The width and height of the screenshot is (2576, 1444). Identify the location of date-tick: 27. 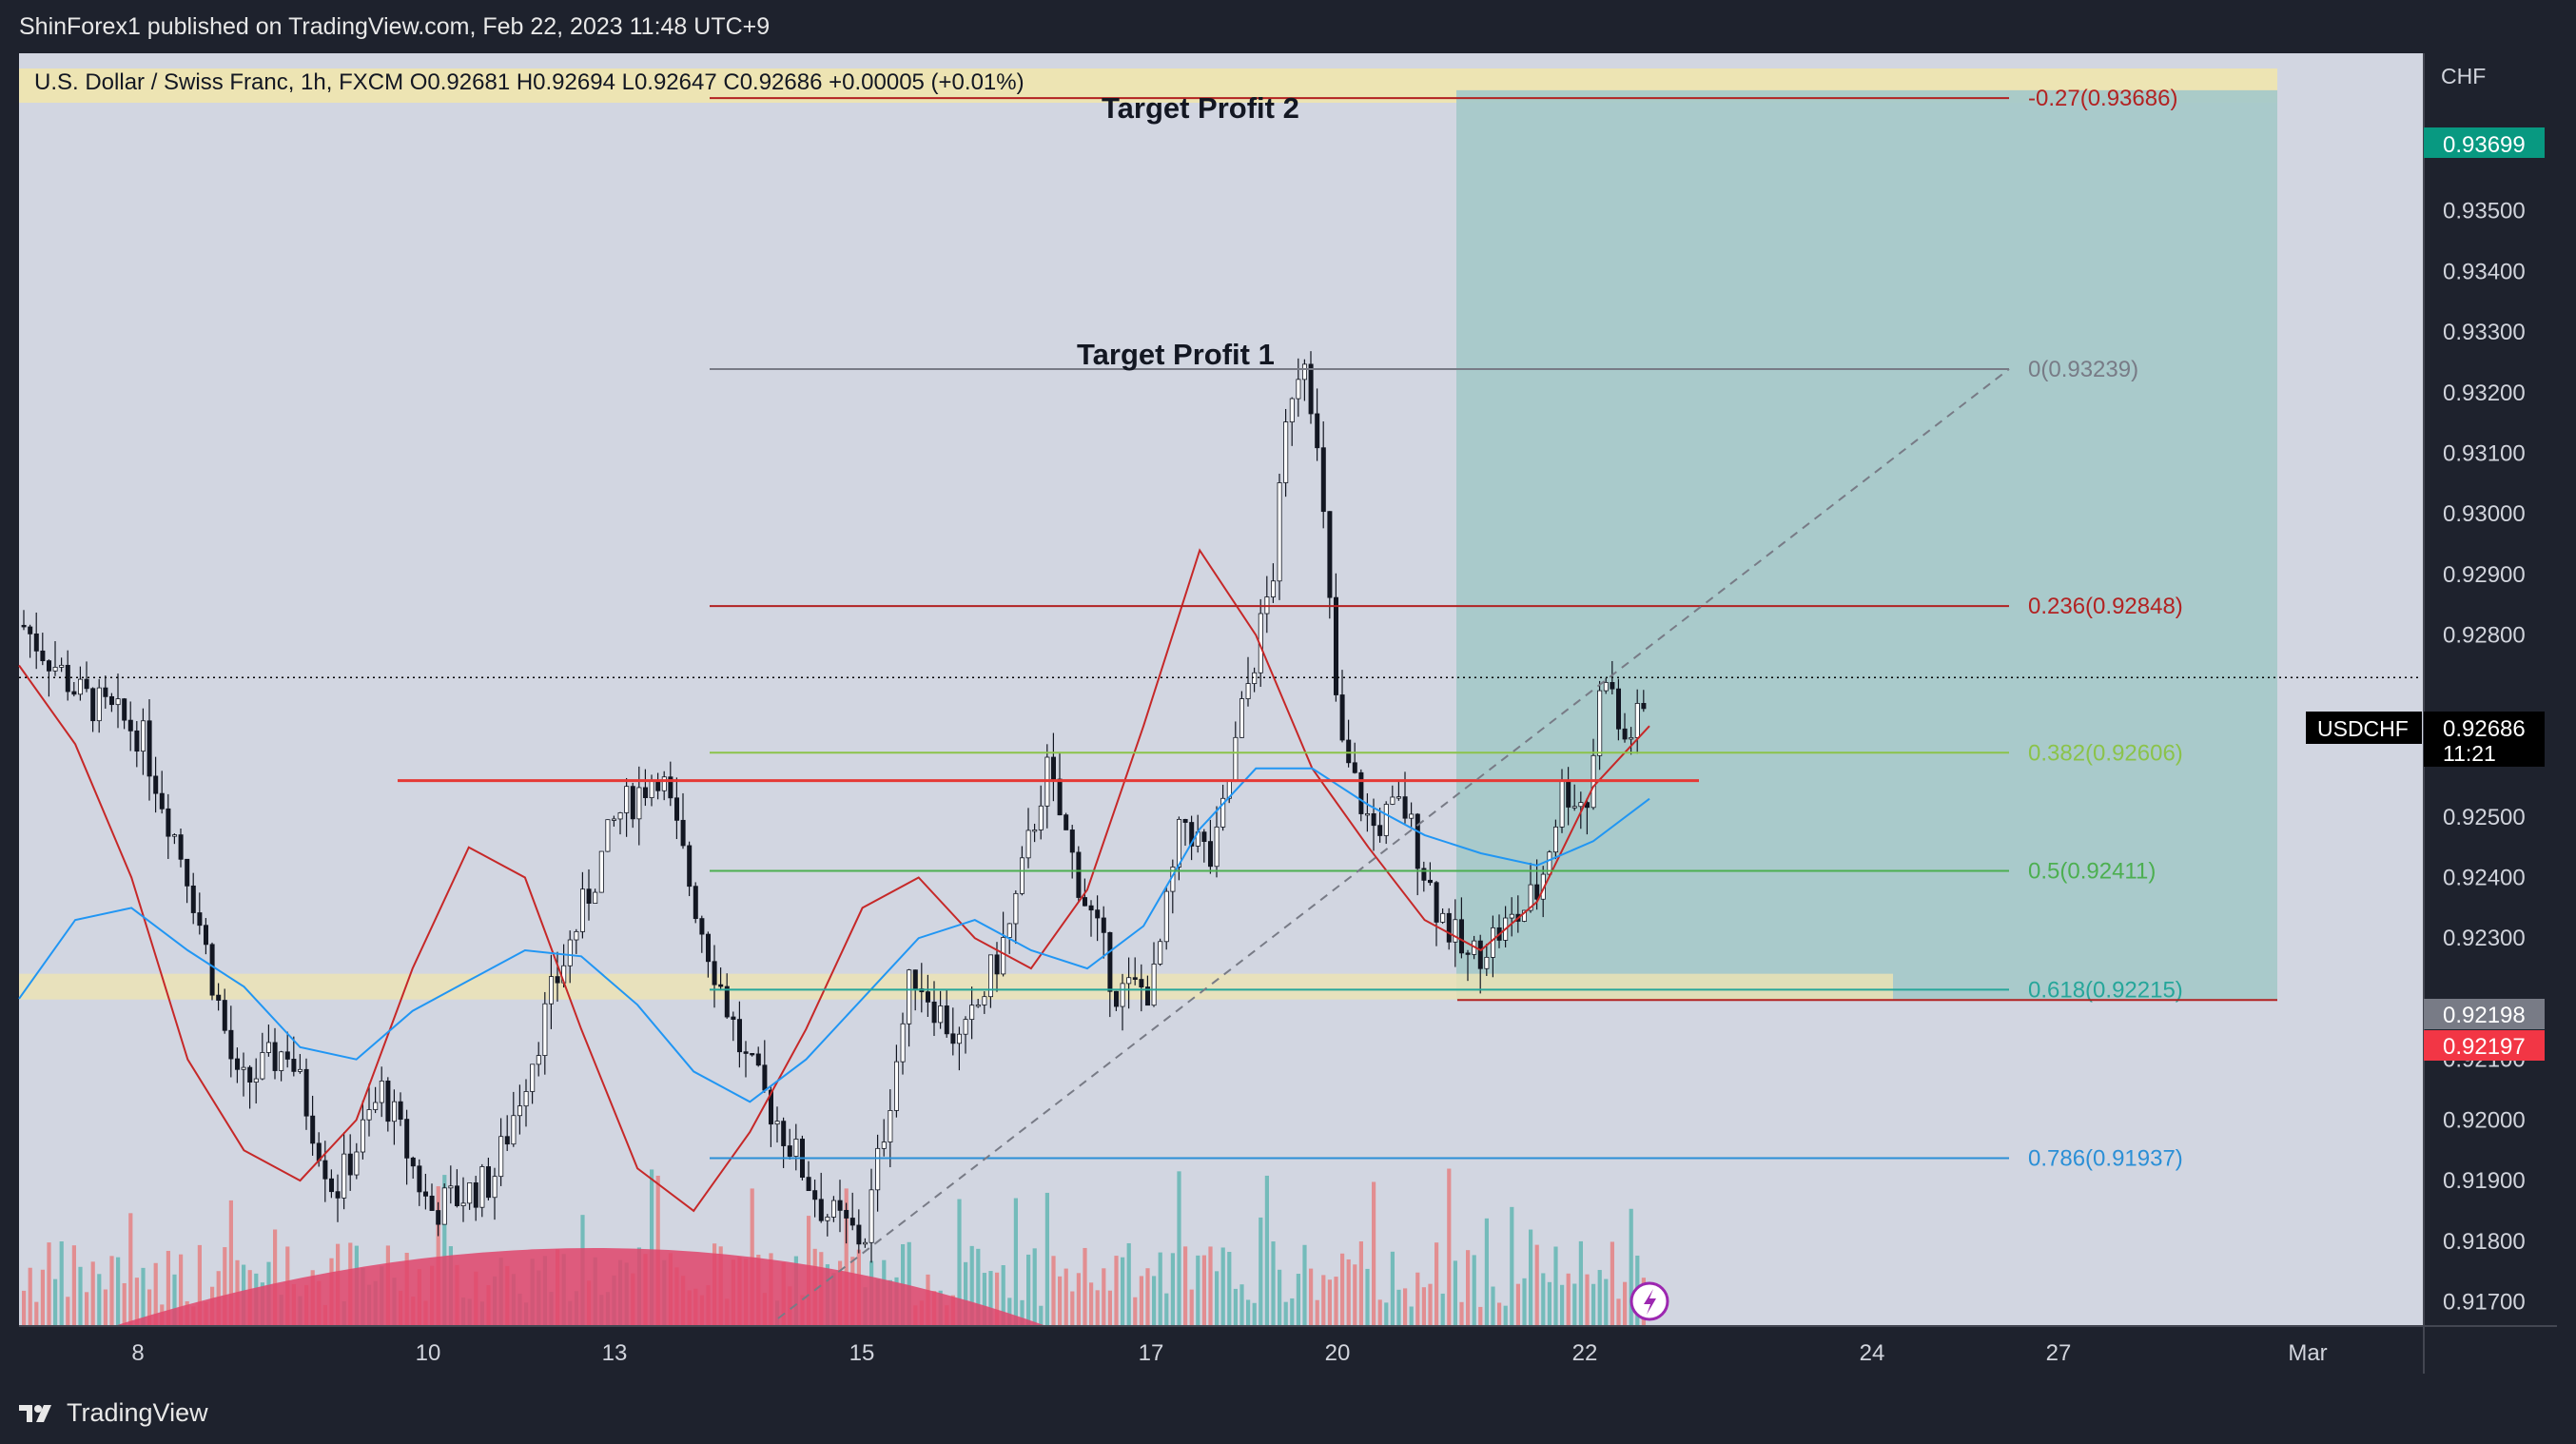
(2059, 1353).